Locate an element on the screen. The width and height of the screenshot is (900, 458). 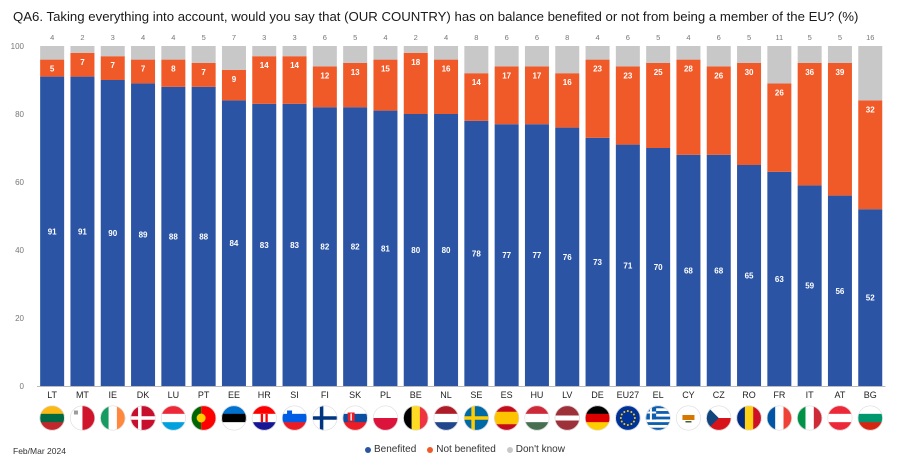
legend-item: Not benefited is located at coordinates (461, 449).